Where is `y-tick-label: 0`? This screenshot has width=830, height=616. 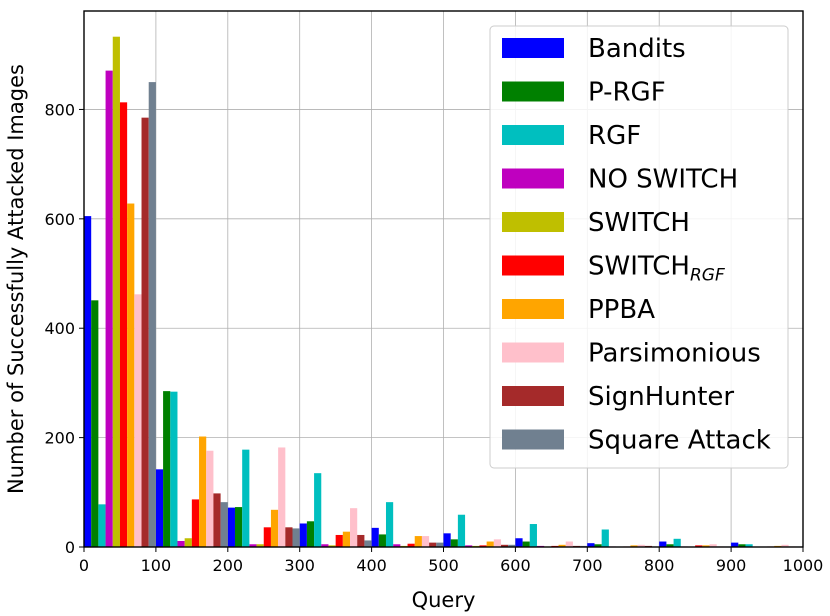
y-tick-label: 0 is located at coordinates (70, 547).